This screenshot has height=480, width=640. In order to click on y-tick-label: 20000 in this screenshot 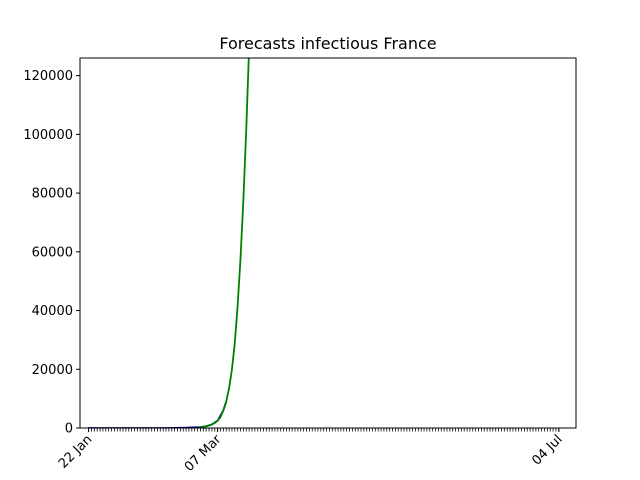, I will do `click(52, 370)`.